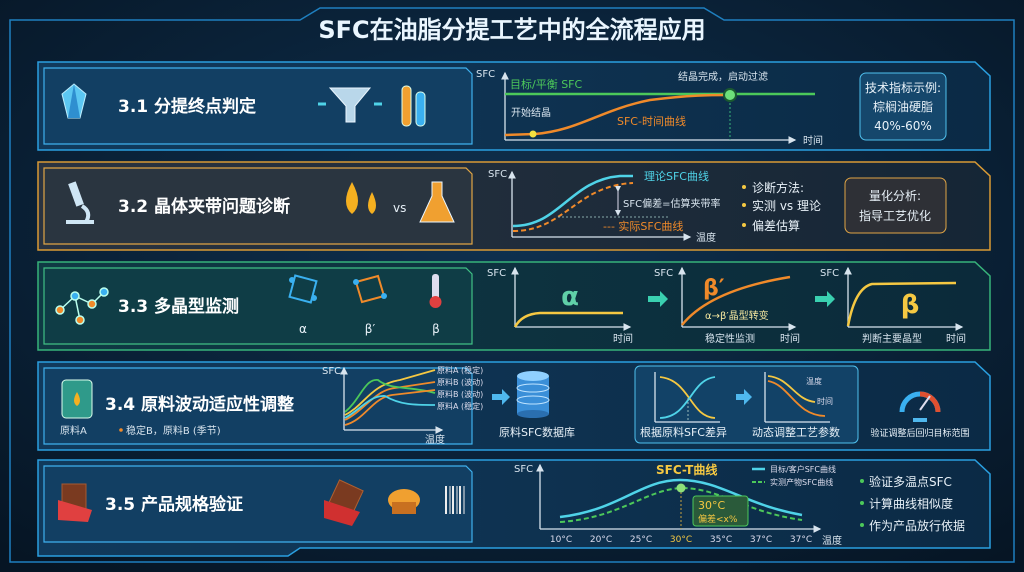 The height and width of the screenshot is (572, 1024). Describe the element at coordinates (74, 101) in the screenshot. I see `crystal-icon` at that location.